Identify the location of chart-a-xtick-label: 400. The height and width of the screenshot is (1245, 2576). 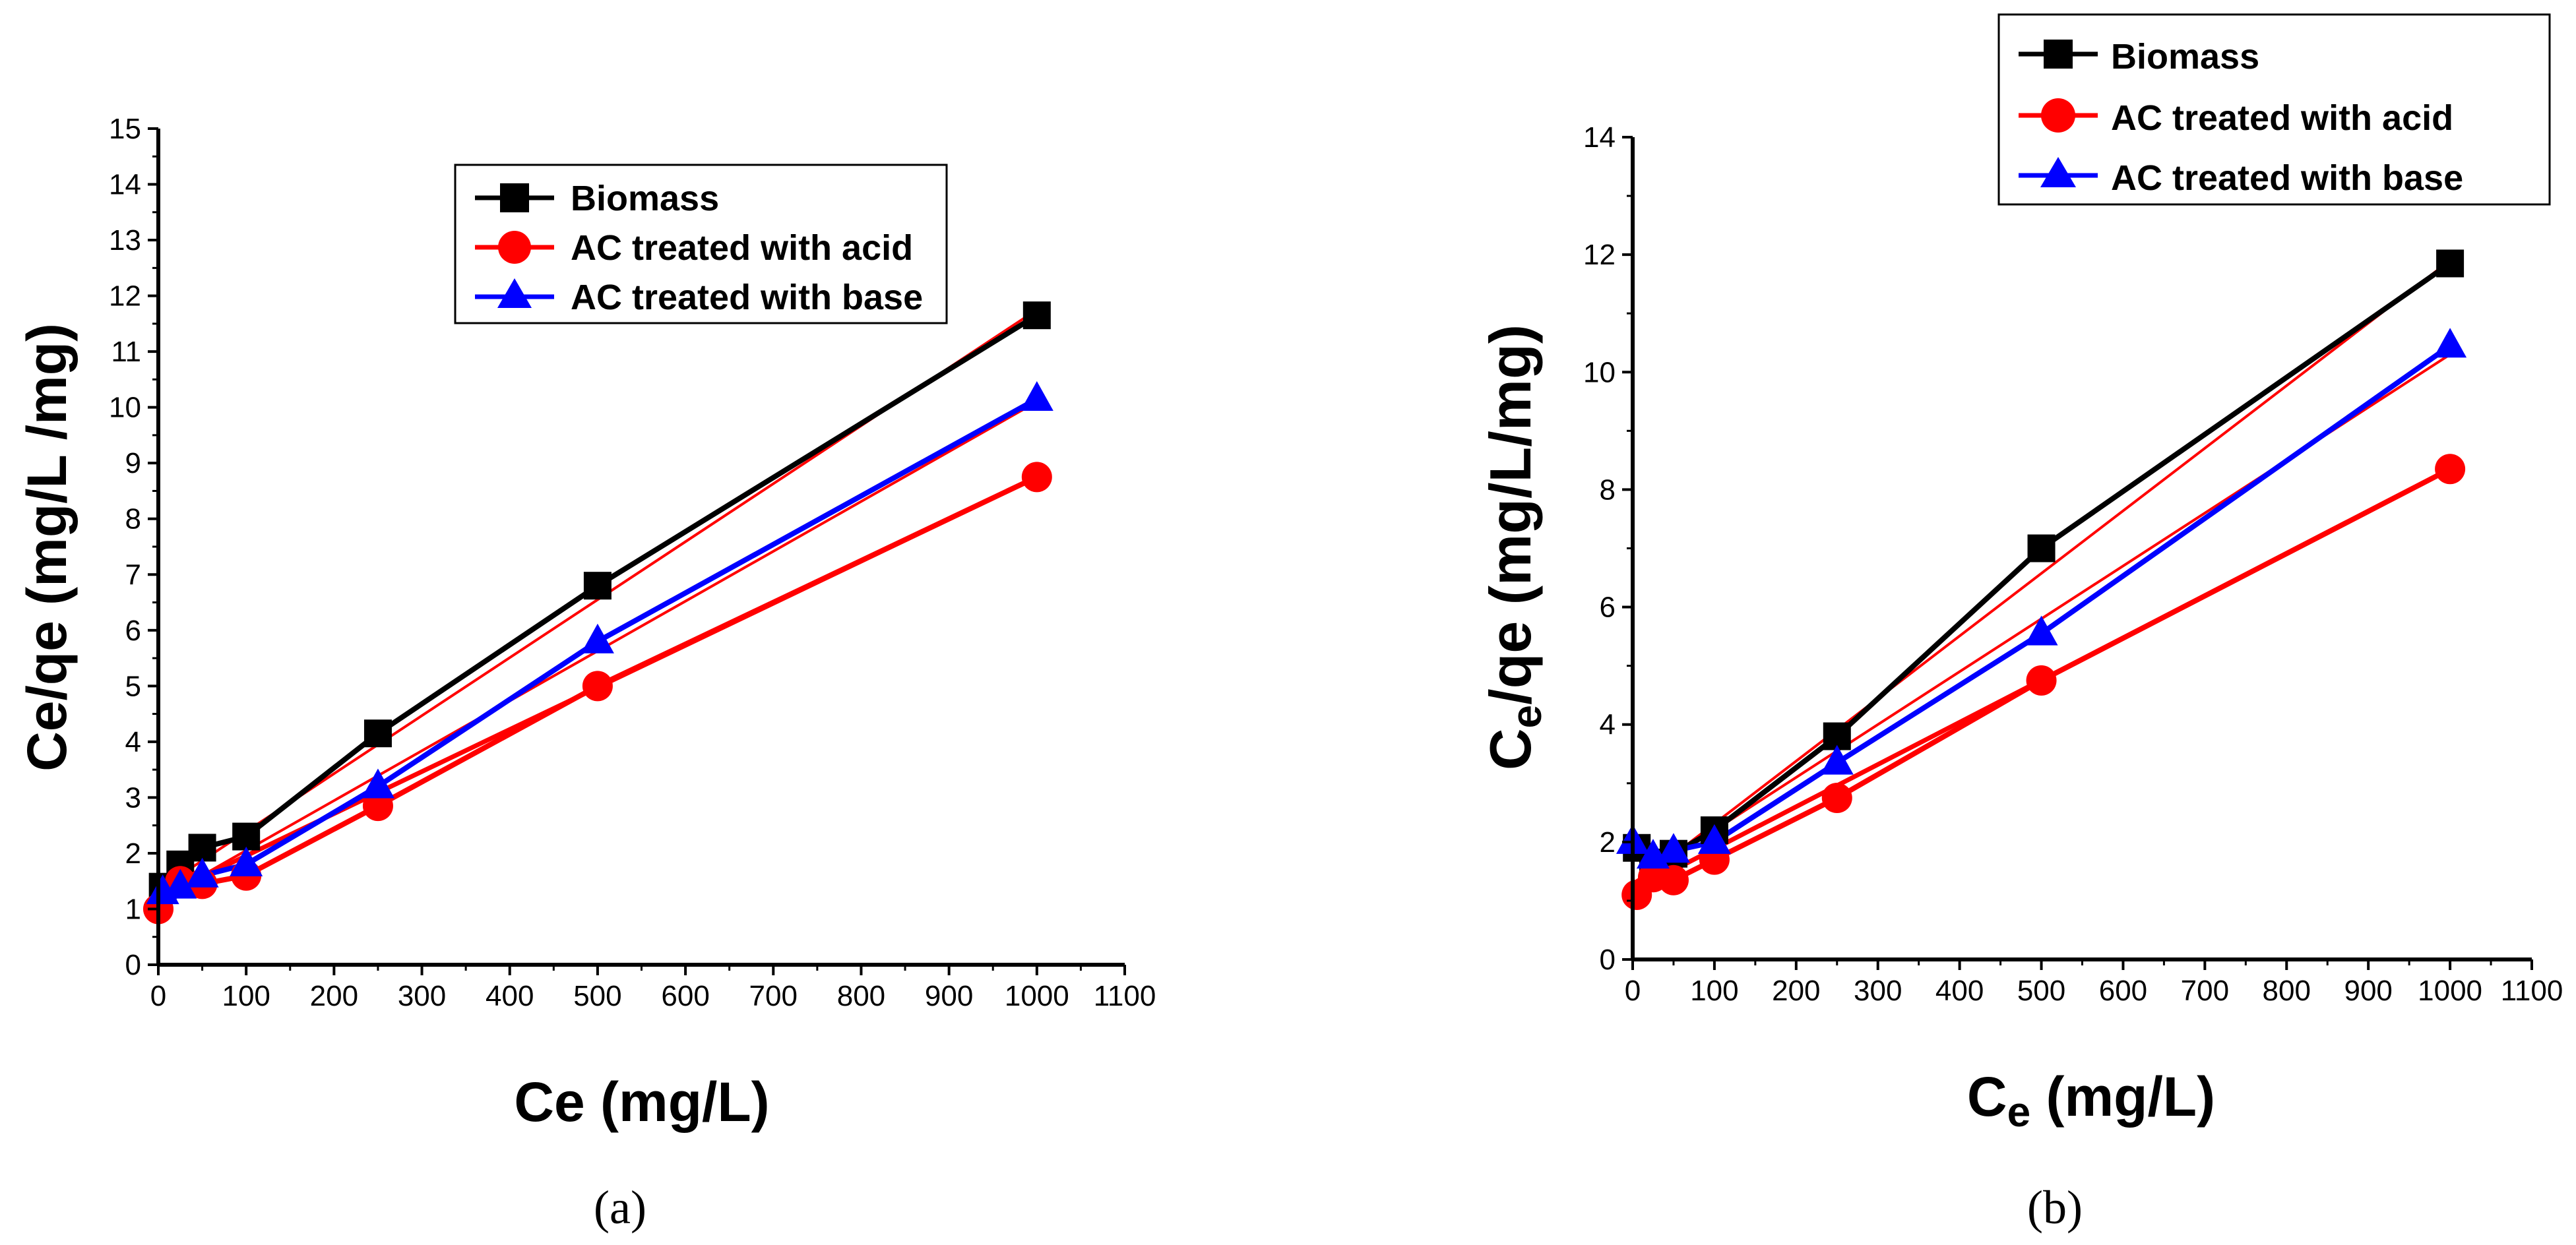
(510, 996).